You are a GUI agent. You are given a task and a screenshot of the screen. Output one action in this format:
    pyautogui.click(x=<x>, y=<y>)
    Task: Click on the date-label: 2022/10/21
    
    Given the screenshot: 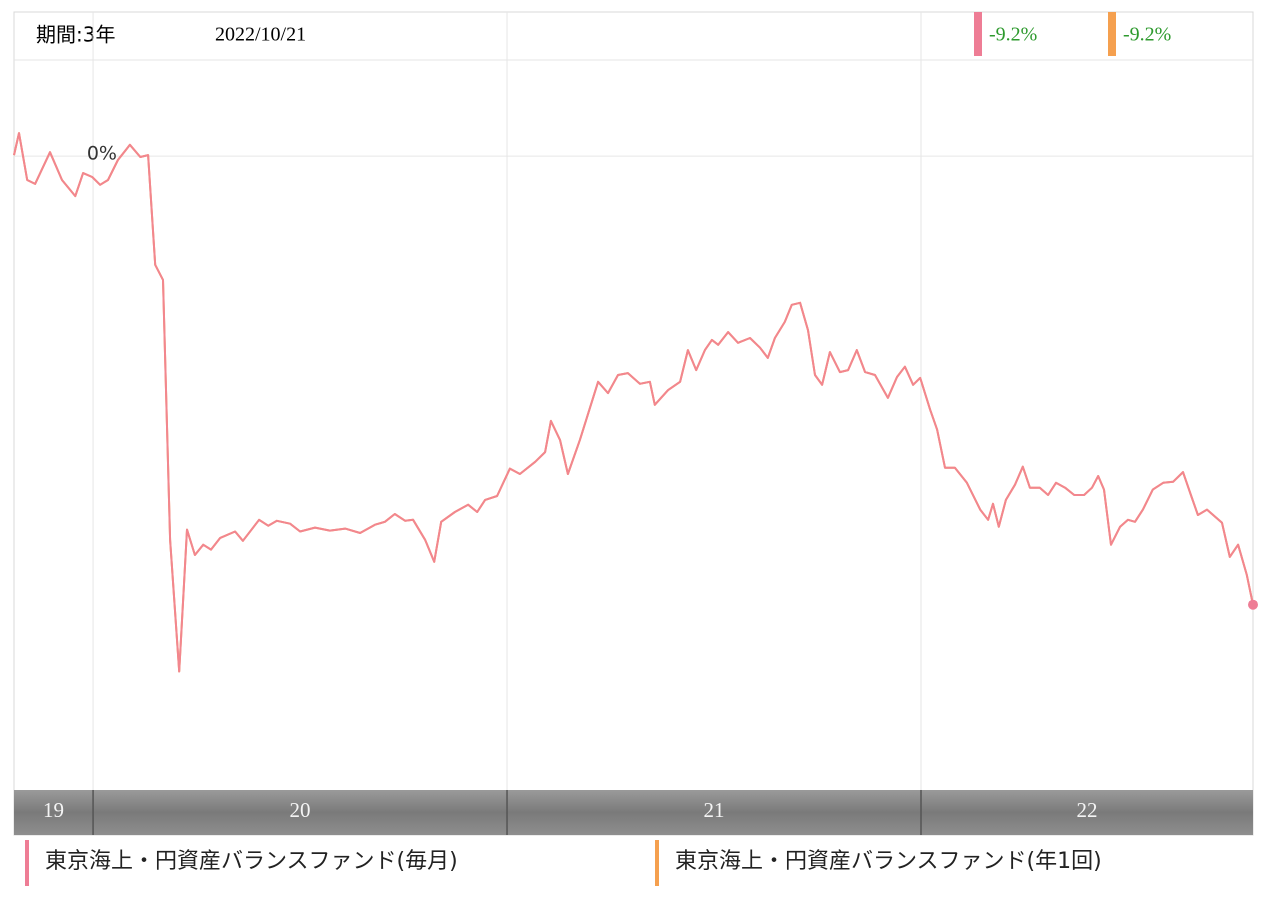 What is the action you would take?
    pyautogui.click(x=260, y=35)
    